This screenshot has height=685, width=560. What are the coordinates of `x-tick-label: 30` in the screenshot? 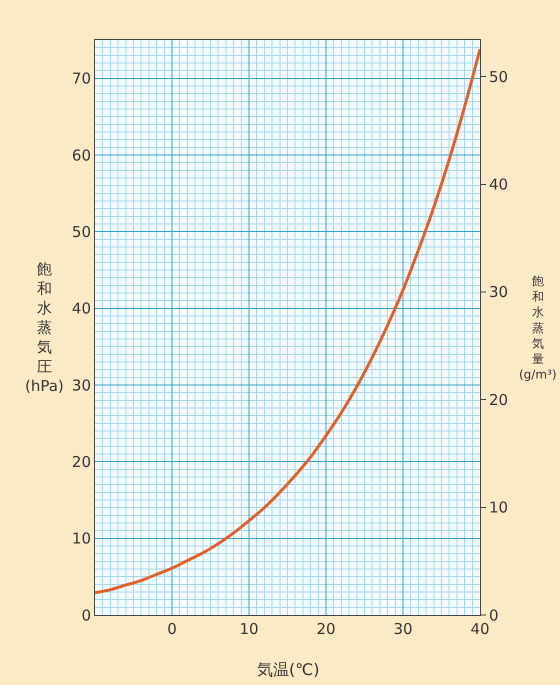 It's located at (403, 629).